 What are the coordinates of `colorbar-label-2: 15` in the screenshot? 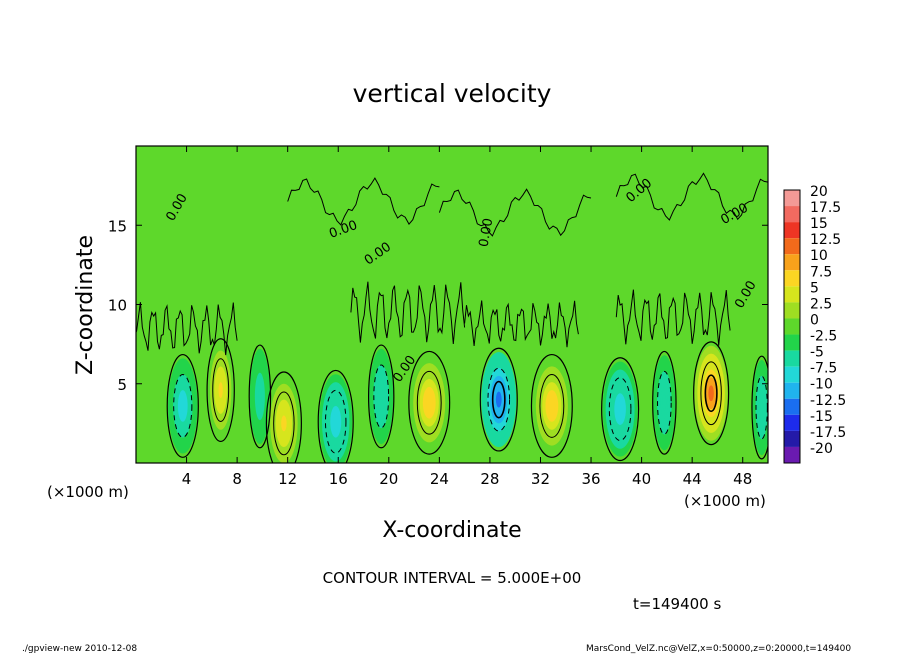 It's located at (819, 224).